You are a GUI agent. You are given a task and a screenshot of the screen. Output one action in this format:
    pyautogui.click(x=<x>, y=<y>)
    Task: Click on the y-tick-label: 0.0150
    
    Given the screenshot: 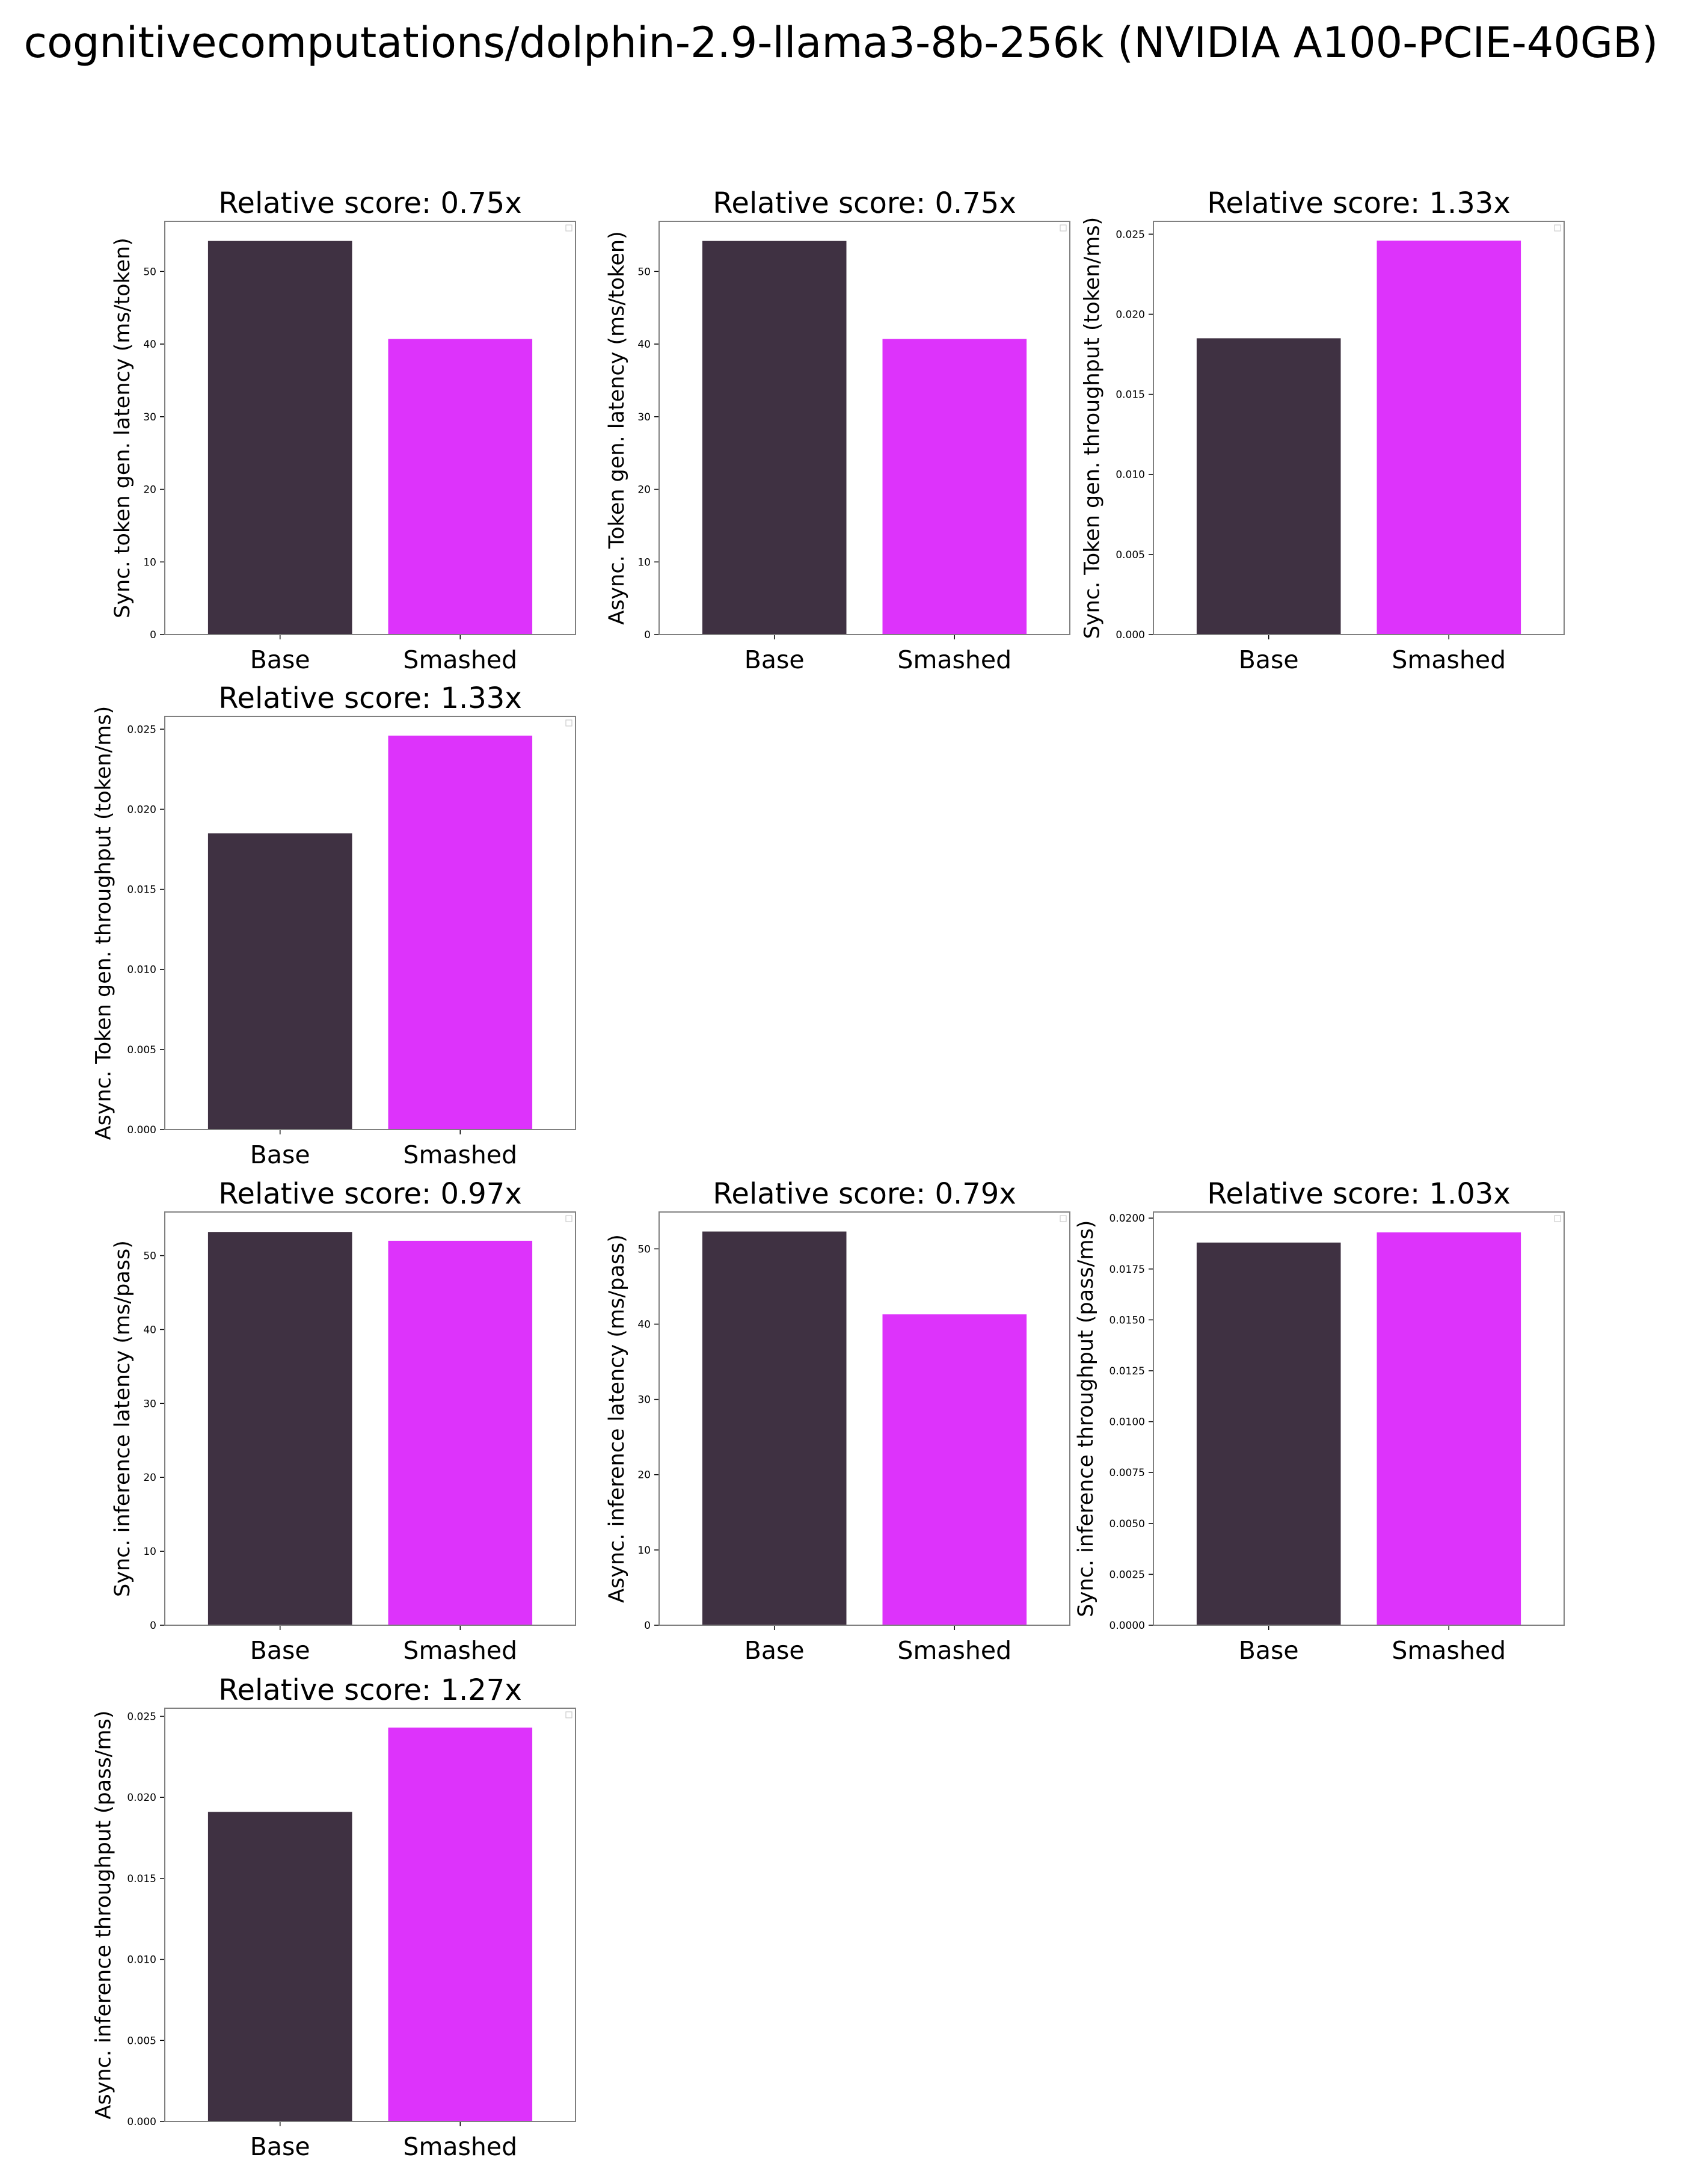 What is the action you would take?
    pyautogui.click(x=1127, y=1320)
    